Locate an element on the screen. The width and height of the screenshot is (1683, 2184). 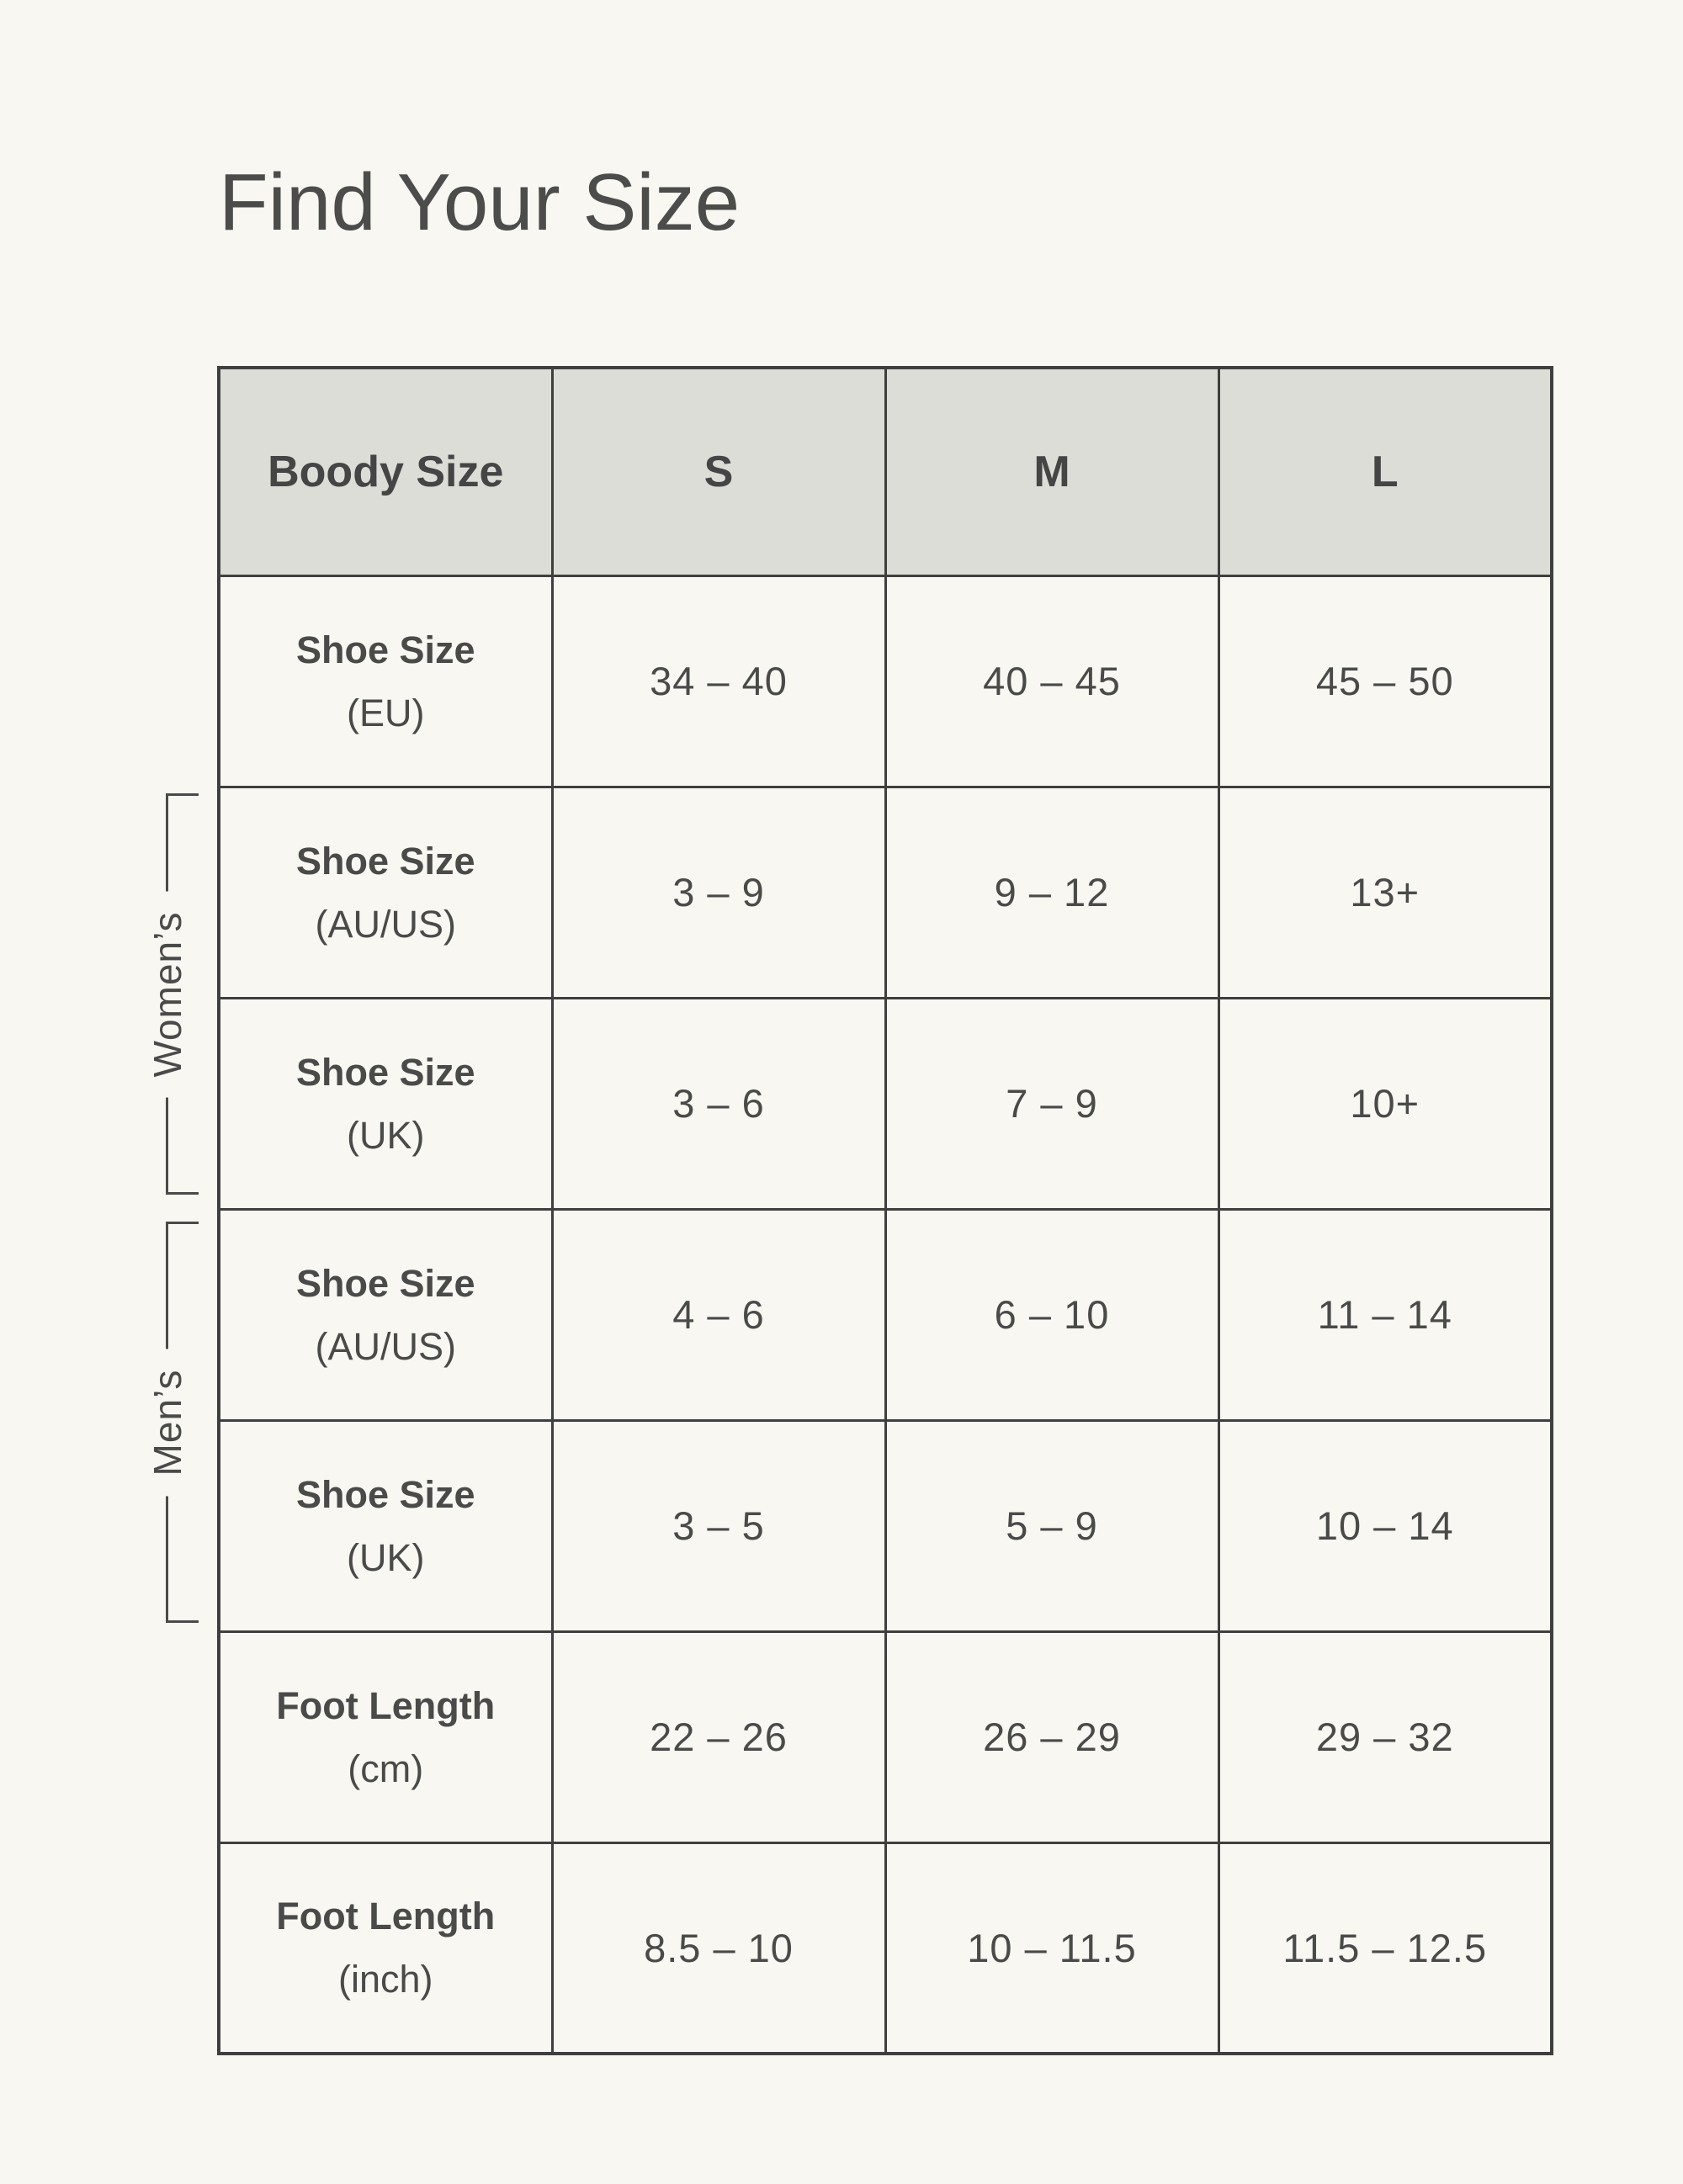
header-size-l: L is located at coordinates (1385, 471).